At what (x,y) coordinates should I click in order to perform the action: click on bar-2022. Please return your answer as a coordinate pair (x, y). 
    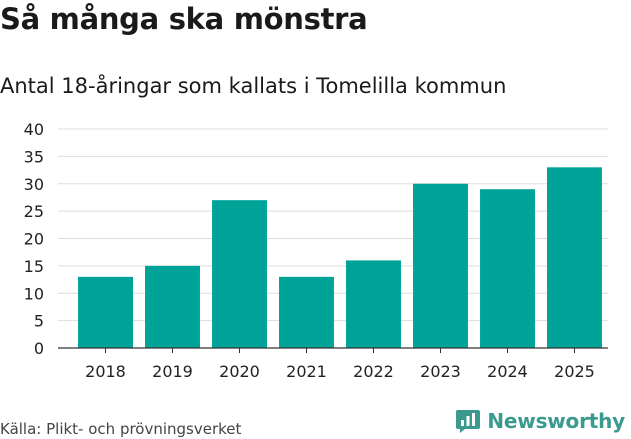
    Looking at the image, I should click on (373, 304).